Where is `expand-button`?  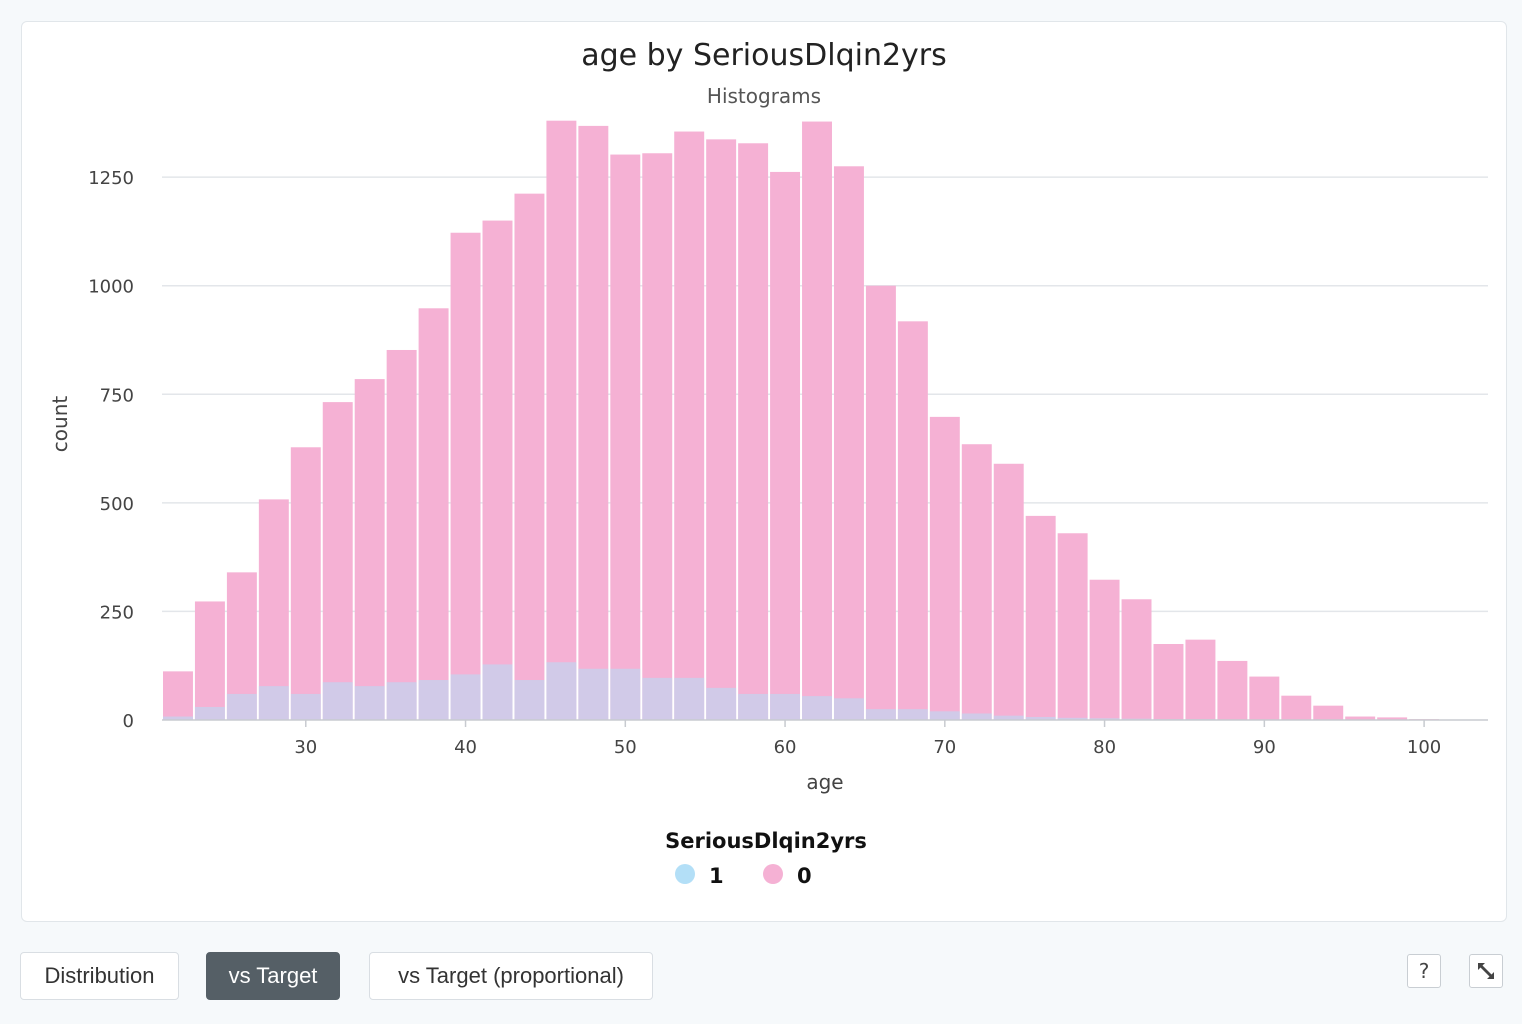
expand-button is located at coordinates (1486, 971).